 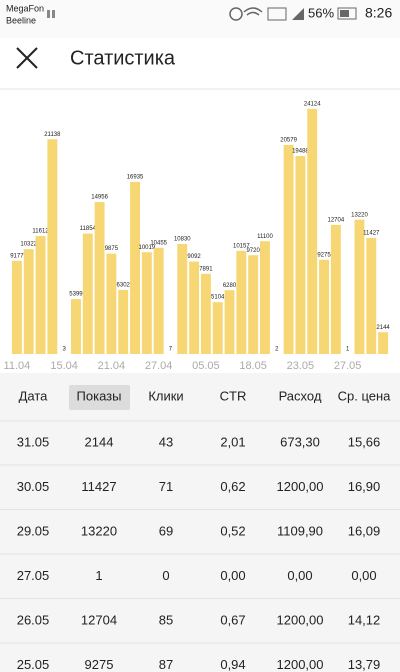 I want to click on table-cell: 71, so click(x=166, y=486).